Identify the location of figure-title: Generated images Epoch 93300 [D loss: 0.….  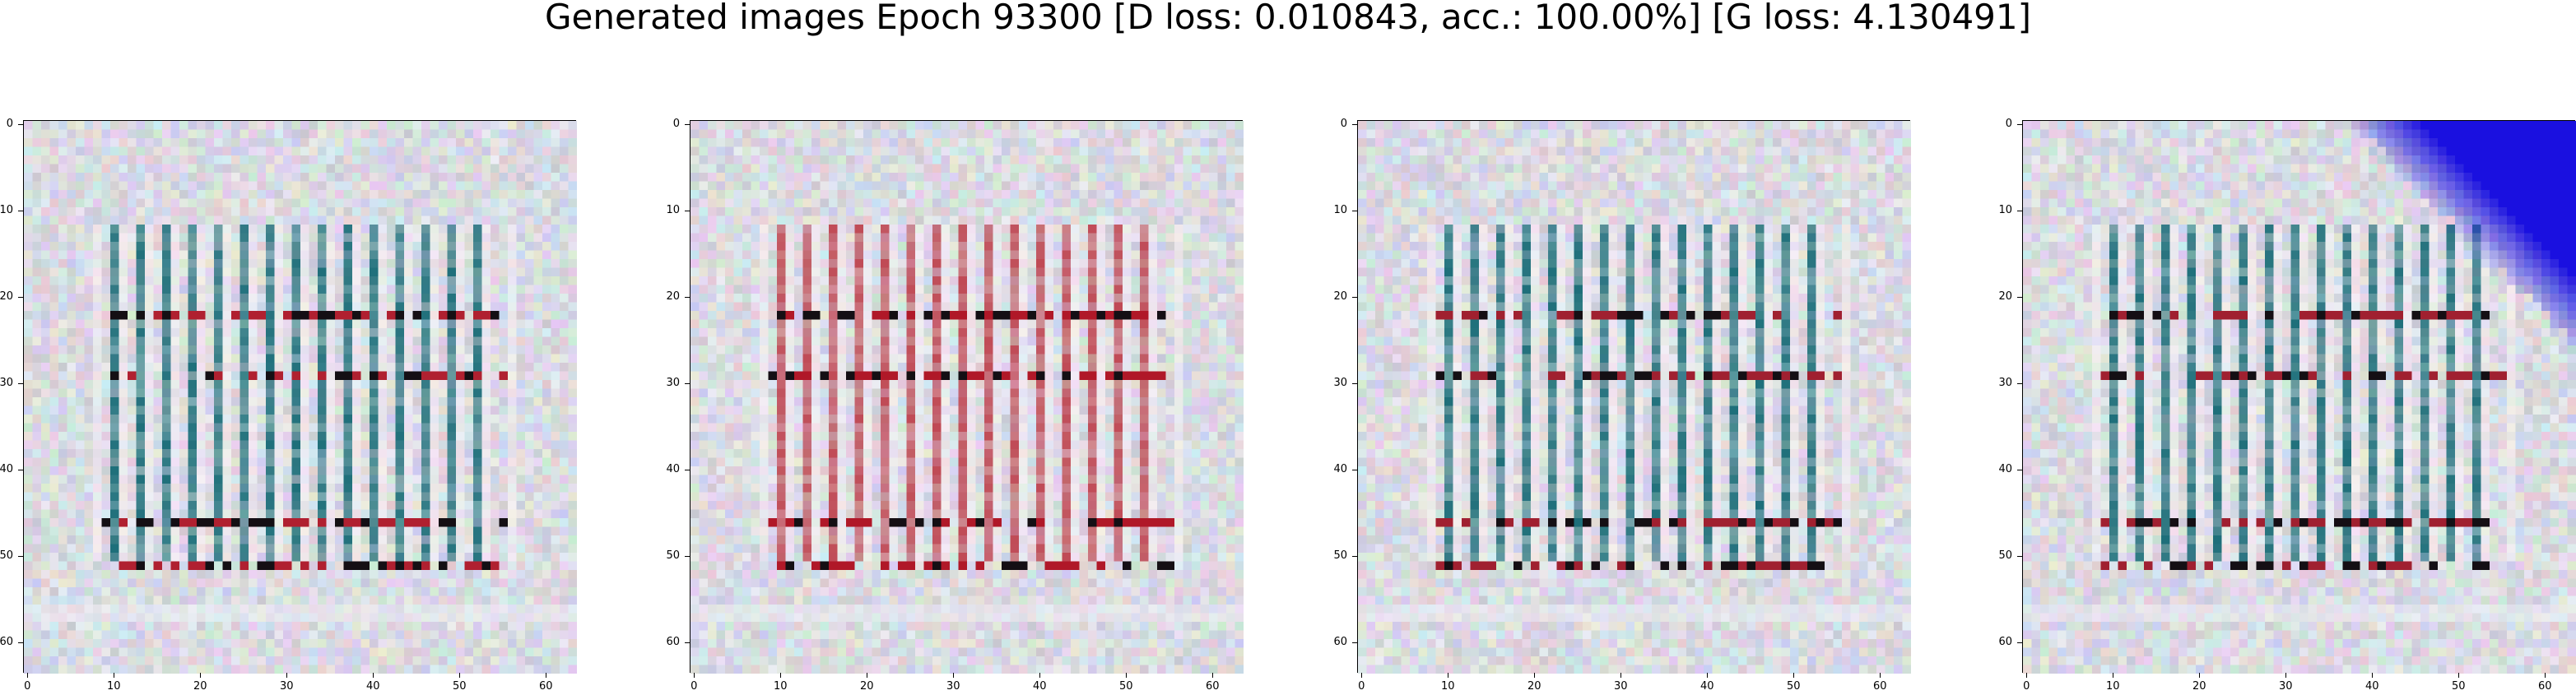
(1288, 18).